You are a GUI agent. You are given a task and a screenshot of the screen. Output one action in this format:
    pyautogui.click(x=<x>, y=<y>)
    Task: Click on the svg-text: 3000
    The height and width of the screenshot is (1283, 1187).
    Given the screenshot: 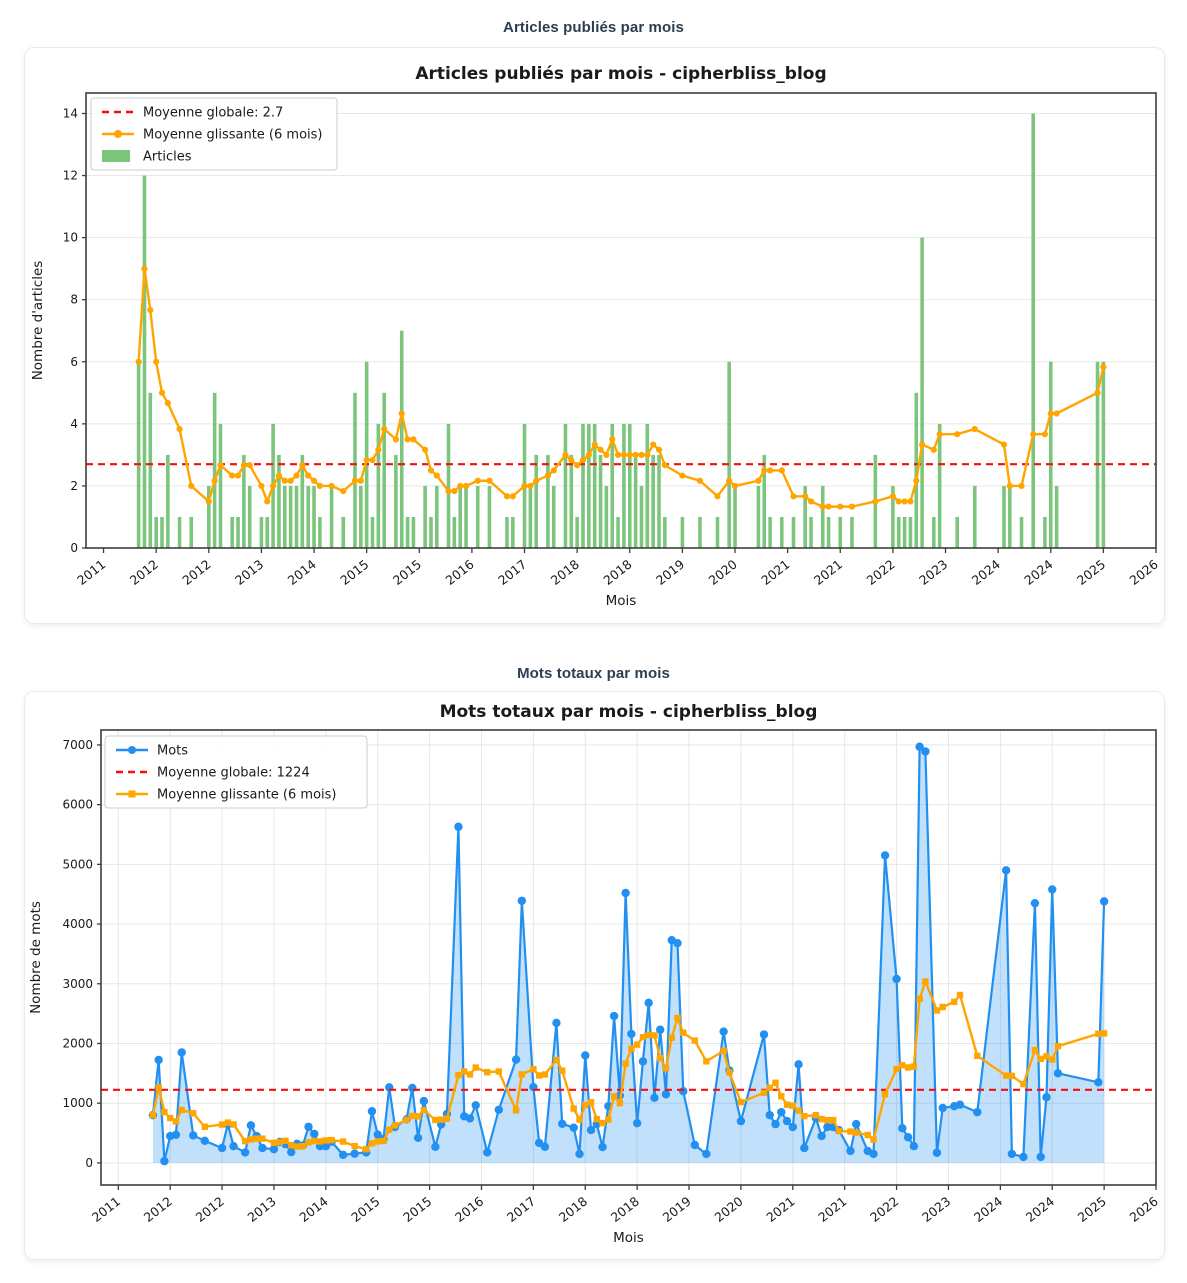 What is the action you would take?
    pyautogui.click(x=77, y=984)
    